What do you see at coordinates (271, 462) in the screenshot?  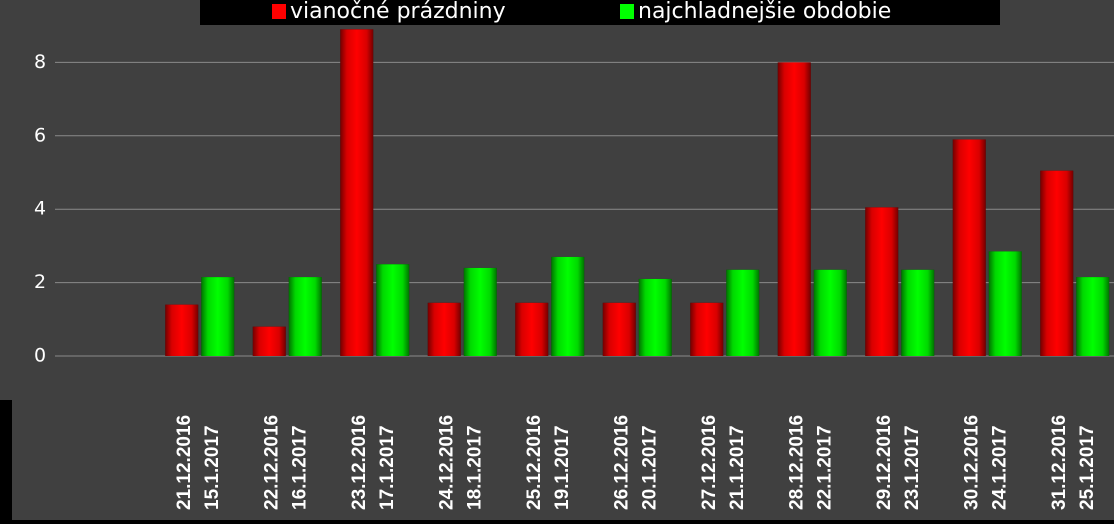 I see `x-tick-label: 22.12.2016` at bounding box center [271, 462].